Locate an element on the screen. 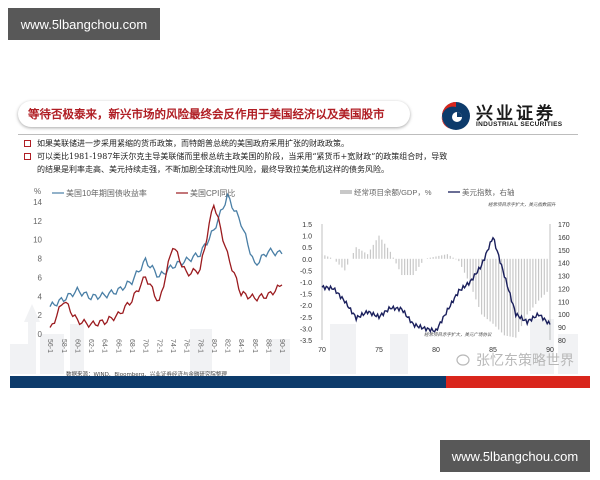  svg-text: 72-1 is located at coordinates (158, 346).